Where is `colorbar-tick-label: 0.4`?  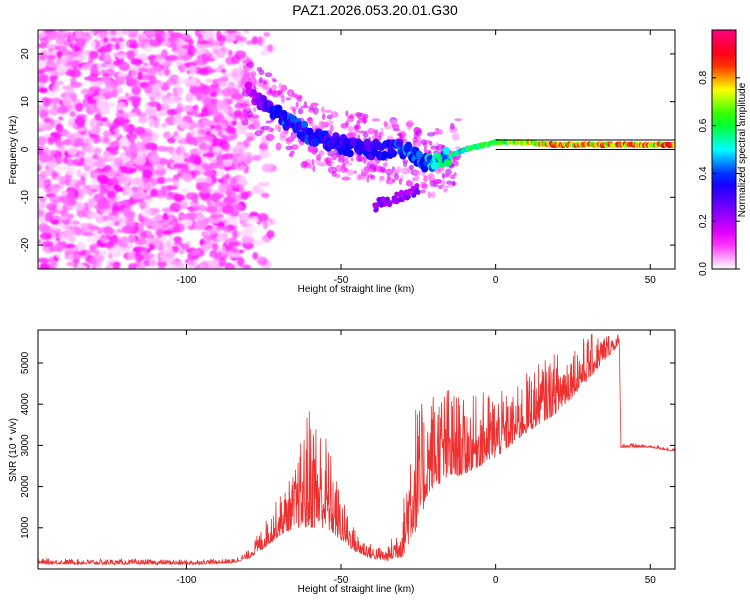
colorbar-tick-label: 0.4 is located at coordinates (703, 173).